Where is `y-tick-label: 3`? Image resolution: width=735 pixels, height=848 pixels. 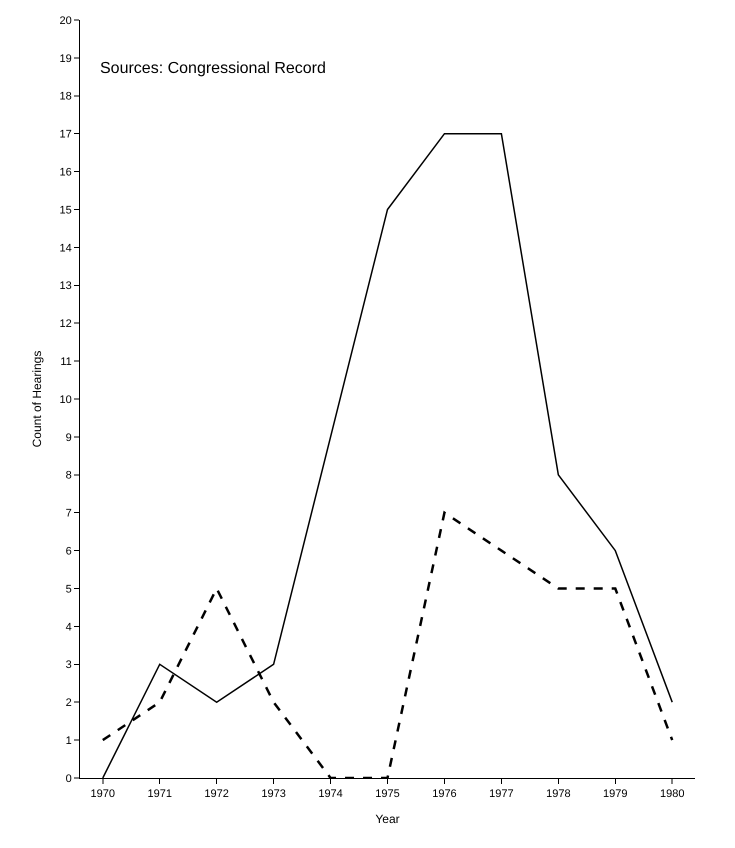 y-tick-label: 3 is located at coordinates (69, 665).